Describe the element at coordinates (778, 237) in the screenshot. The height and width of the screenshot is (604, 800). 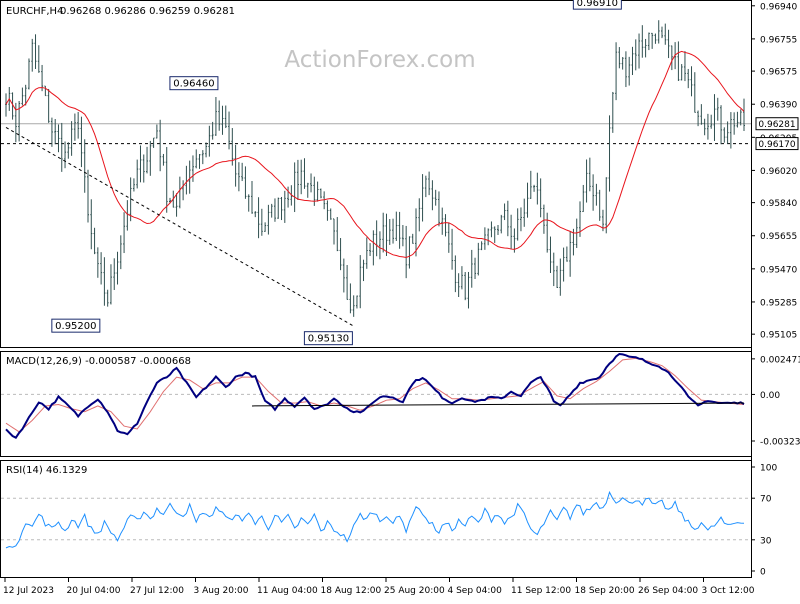
I see `price-y-tick-label: 0.95655` at that location.